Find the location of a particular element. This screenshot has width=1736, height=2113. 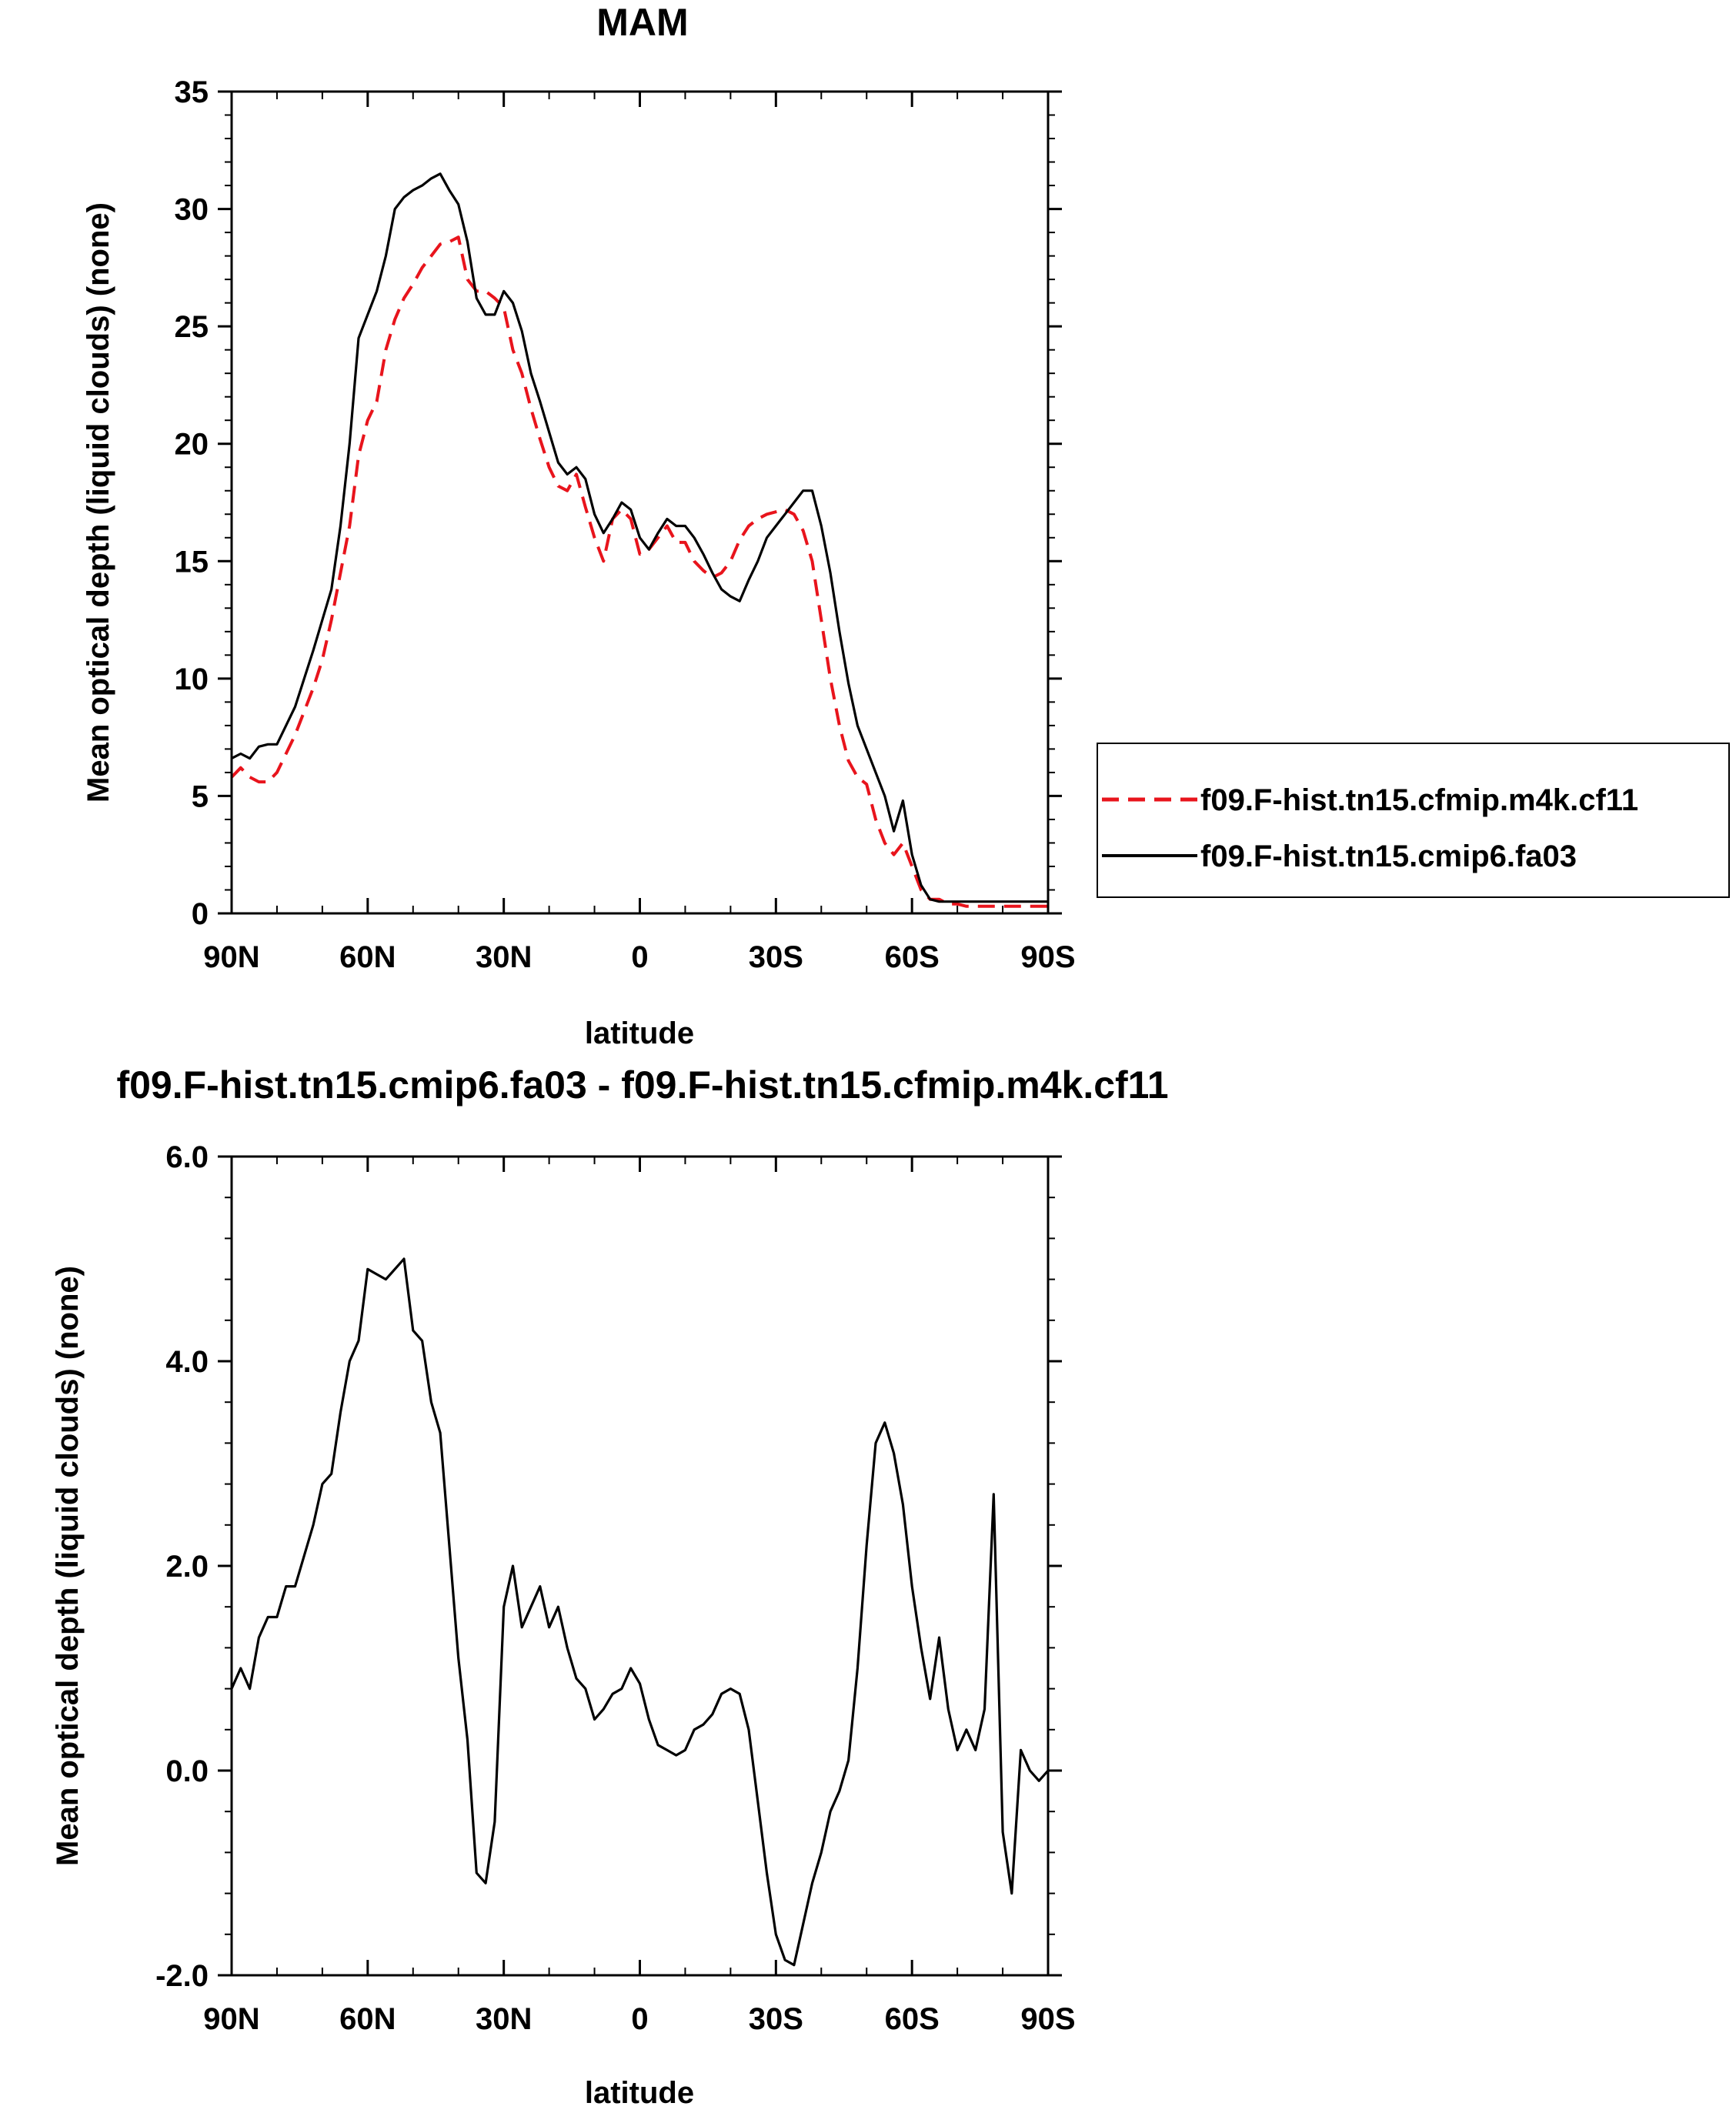

bottom-y-tick-label: 2.0 is located at coordinates (187, 1567).